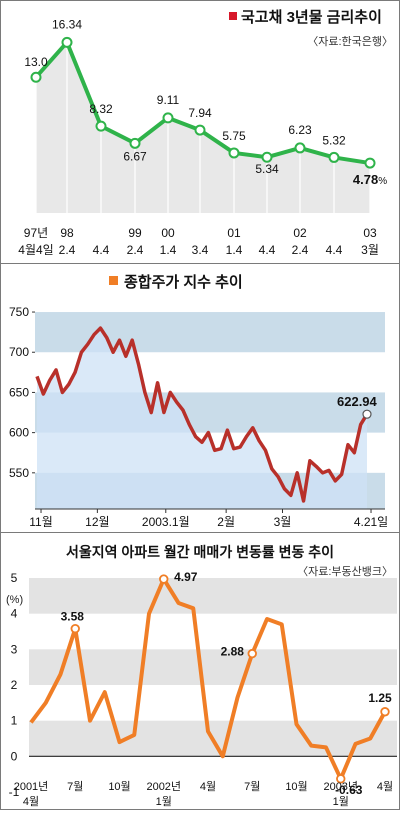  I want to click on x-tick-label: 2월, so click(226, 522).